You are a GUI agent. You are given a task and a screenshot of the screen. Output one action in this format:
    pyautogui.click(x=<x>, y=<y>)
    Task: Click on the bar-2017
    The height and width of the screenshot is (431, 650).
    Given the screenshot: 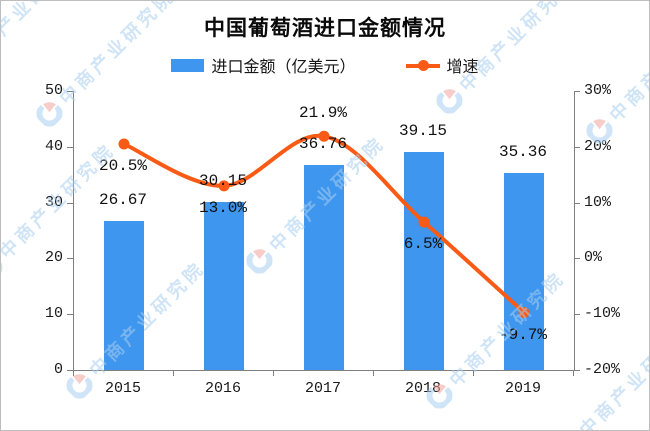 What is the action you would take?
    pyautogui.click(x=324, y=267)
    